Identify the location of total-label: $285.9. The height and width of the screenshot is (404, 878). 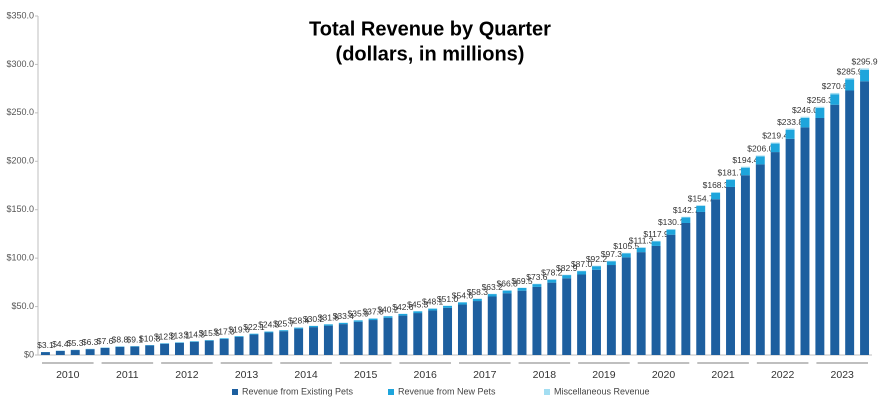
(850, 71).